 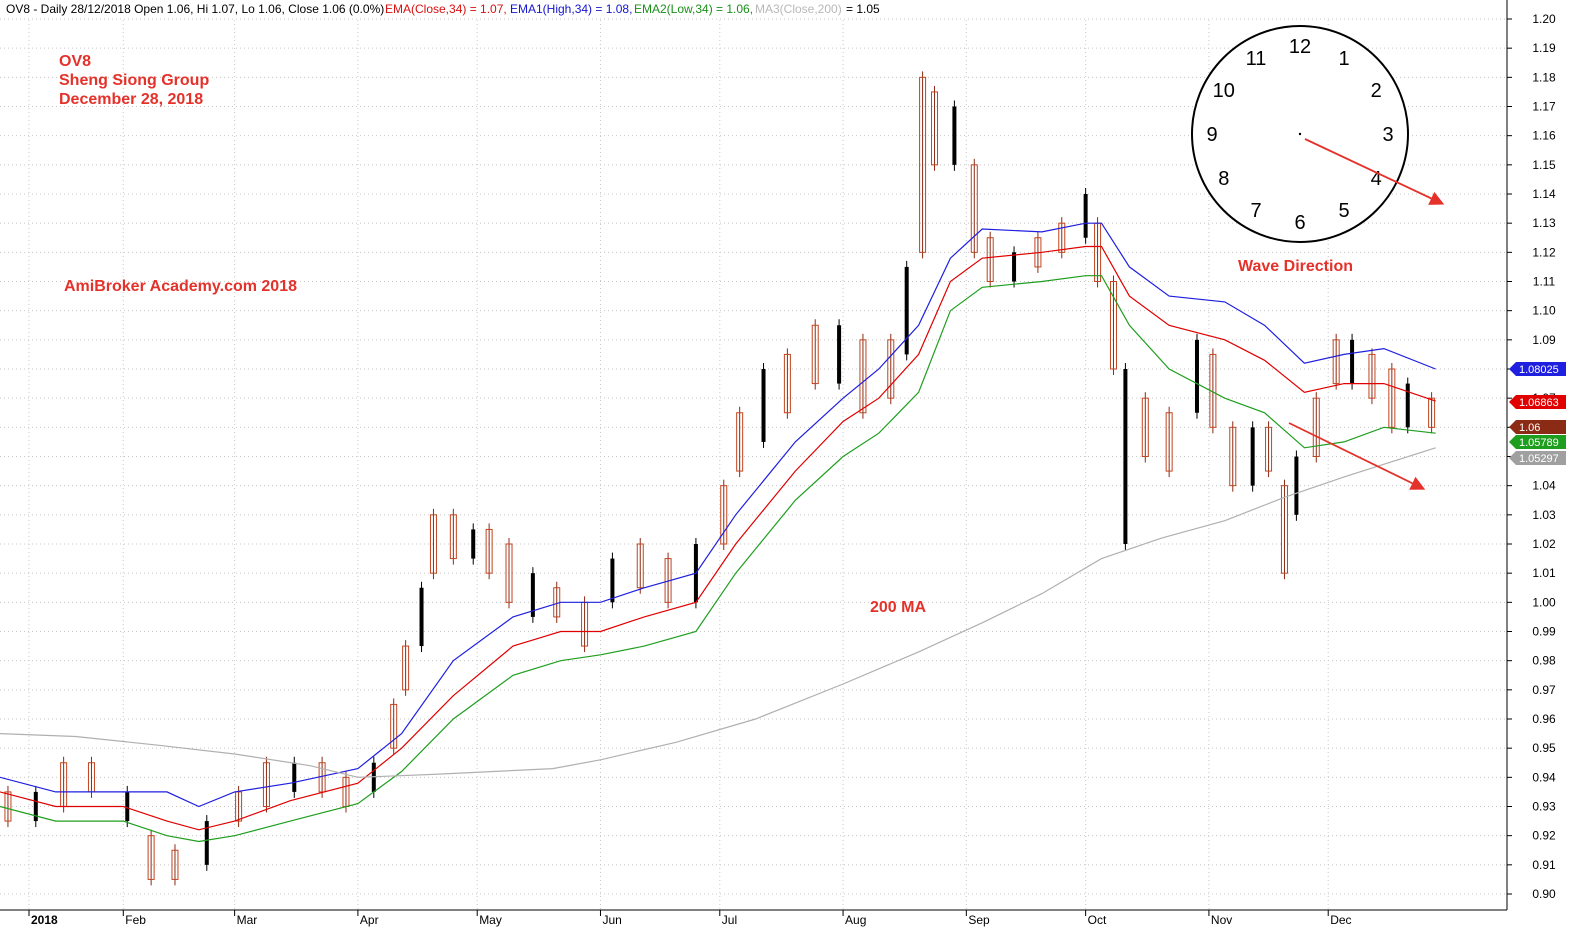 What do you see at coordinates (131, 99) in the screenshot?
I see `note-date: December 28, 2018` at bounding box center [131, 99].